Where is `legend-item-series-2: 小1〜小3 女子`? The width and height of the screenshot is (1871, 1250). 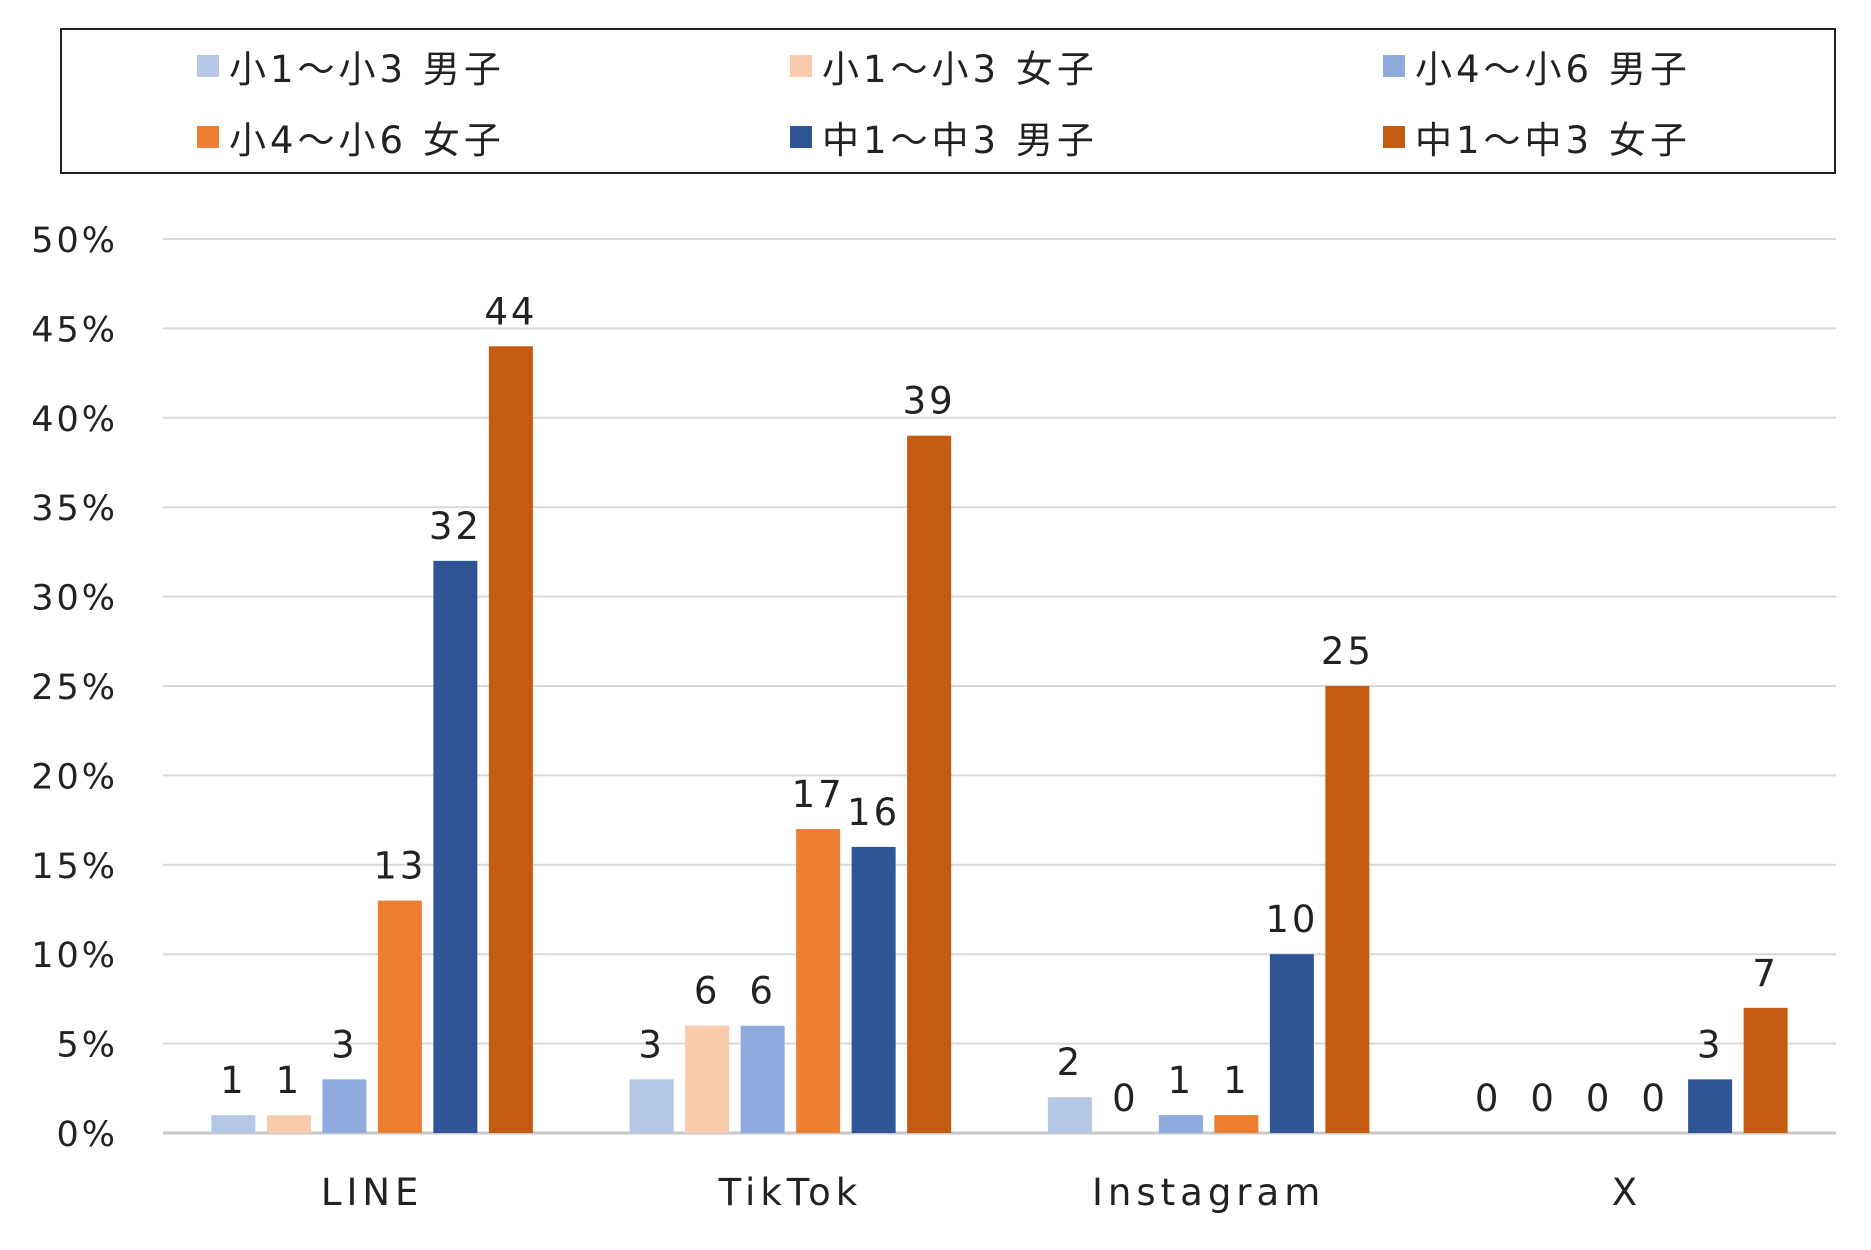 legend-item-series-2: 小1〜小3 女子 is located at coordinates (944, 67).